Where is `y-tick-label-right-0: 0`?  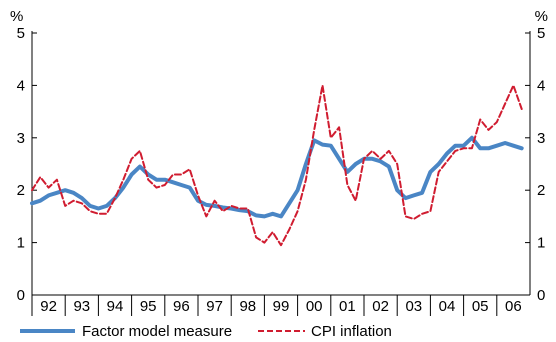 y-tick-label-right-0: 0 is located at coordinates (541, 295).